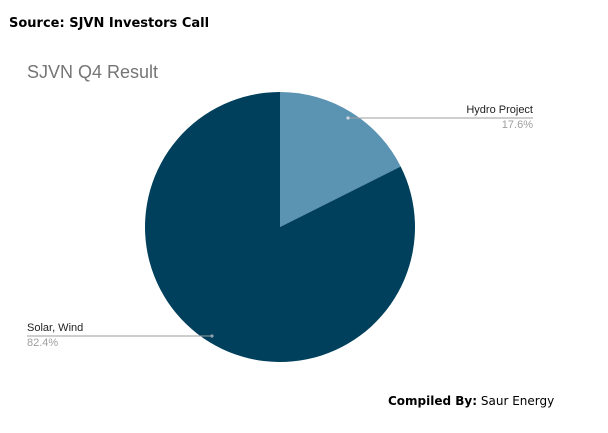 The image size is (608, 433). I want to click on slice-label-solar-wind: Solar, Wind 82.4%, so click(120, 335).